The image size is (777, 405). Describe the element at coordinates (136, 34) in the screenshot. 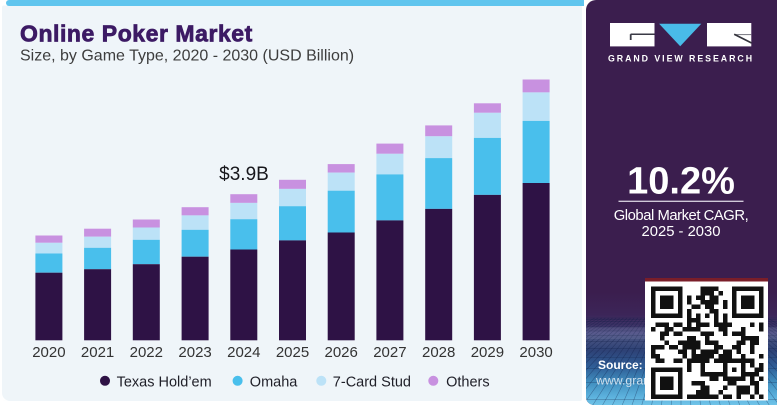

I see `svg-text: Online Poker Market` at that location.